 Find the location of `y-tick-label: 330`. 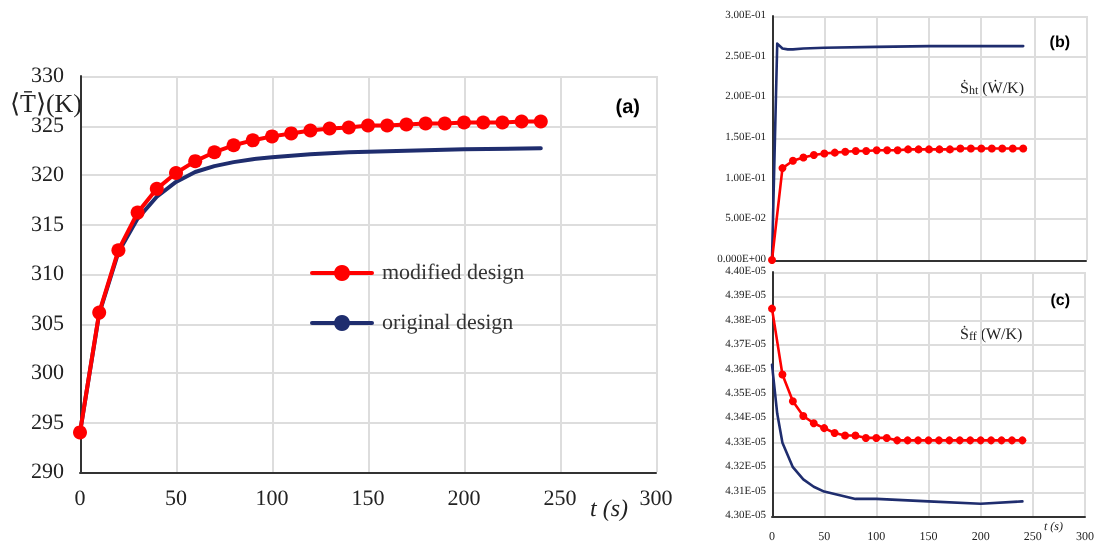

y-tick-label: 330 is located at coordinates (48, 76).